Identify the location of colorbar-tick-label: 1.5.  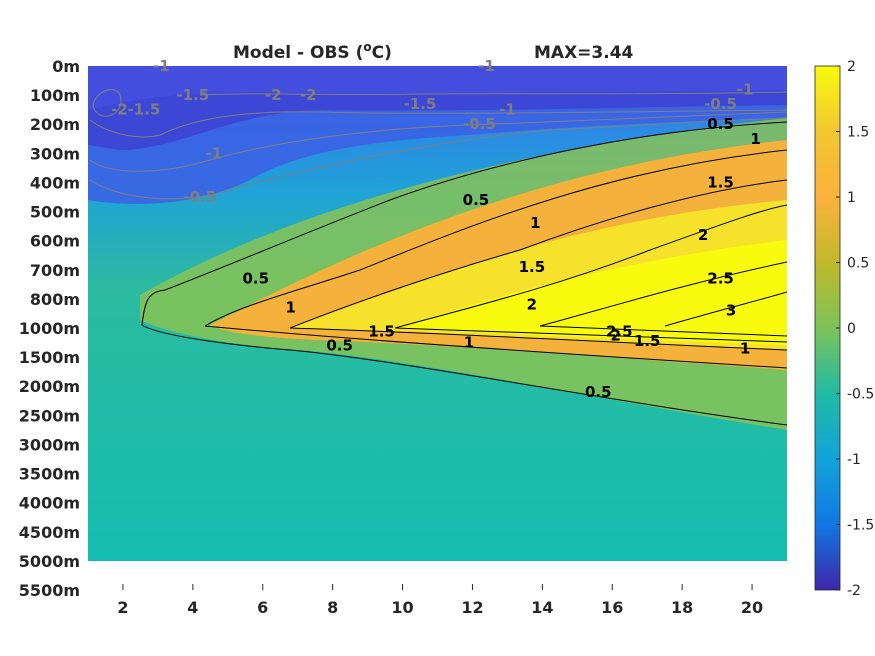
(858, 133).